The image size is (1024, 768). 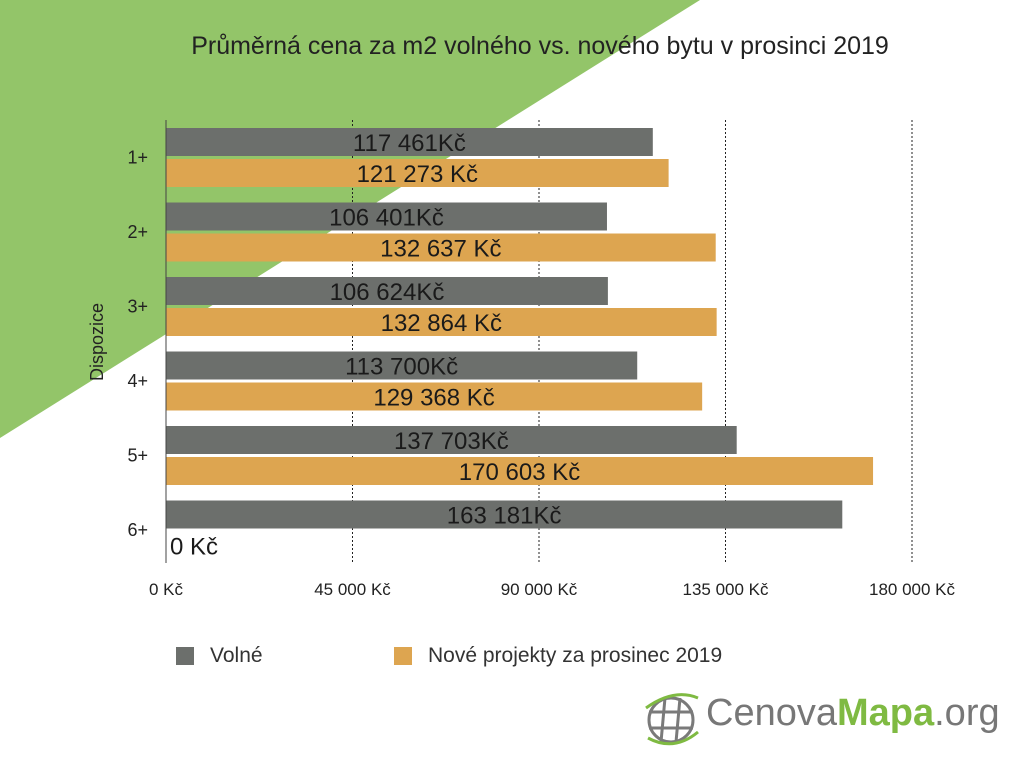 What do you see at coordinates (137, 307) in the screenshot?
I see `category-label: 3+` at bounding box center [137, 307].